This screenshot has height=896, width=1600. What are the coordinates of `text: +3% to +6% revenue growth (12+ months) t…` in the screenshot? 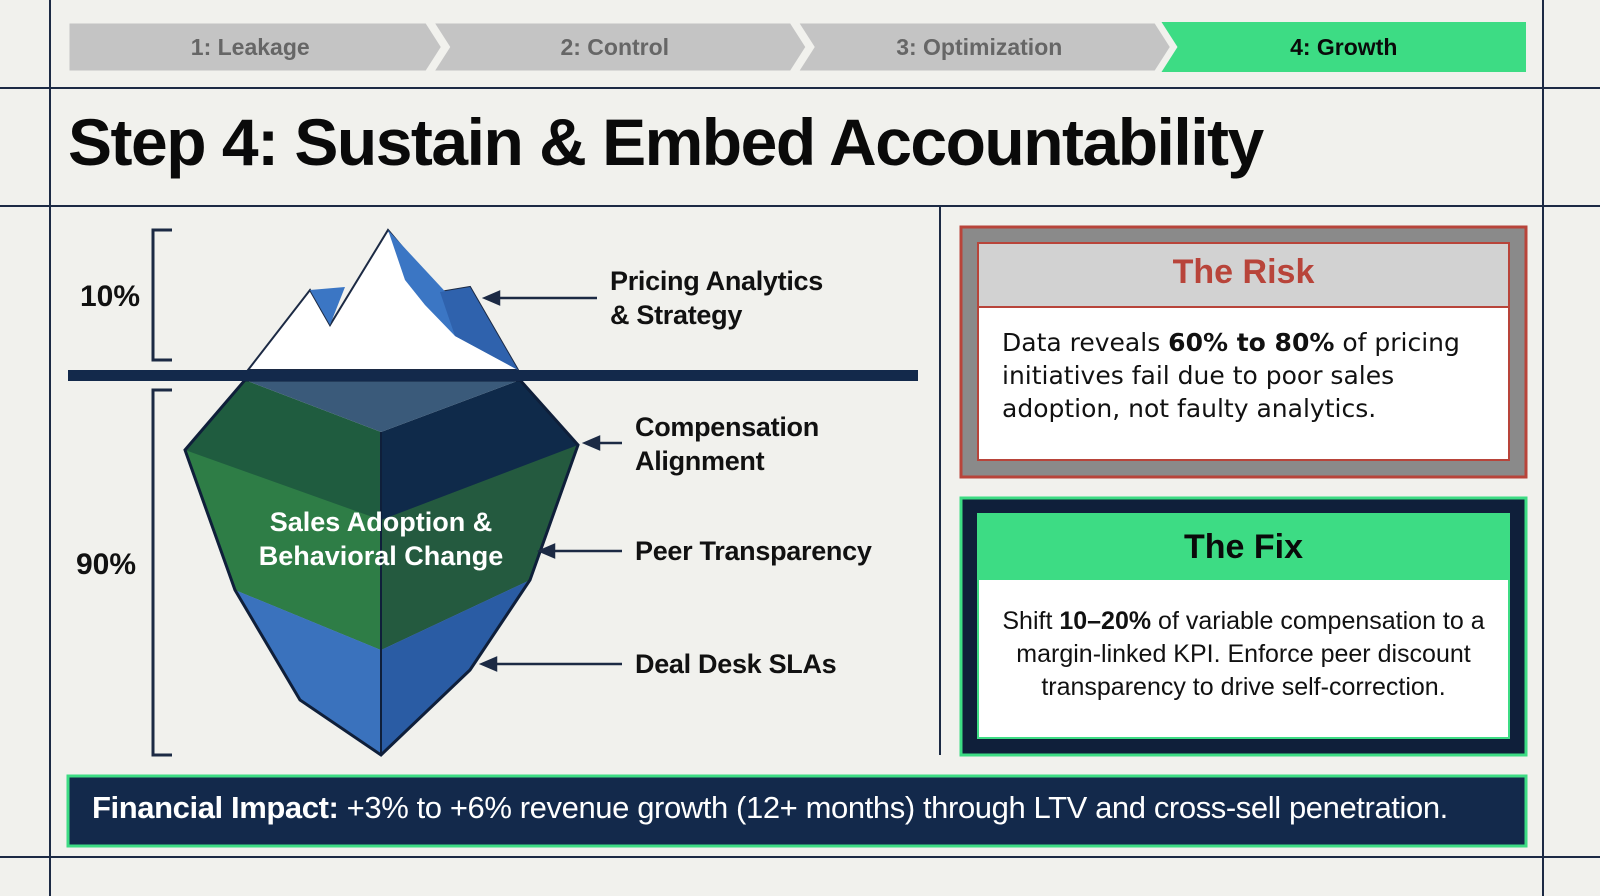 It's located at (893, 807).